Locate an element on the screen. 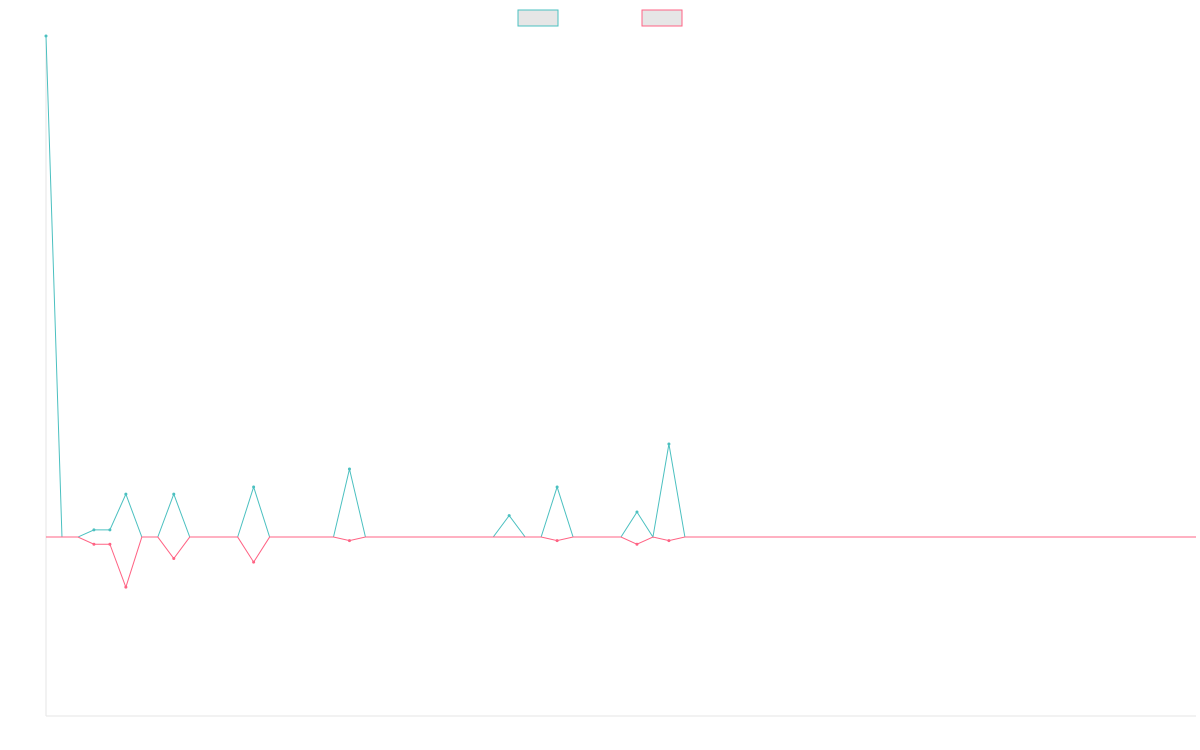 The height and width of the screenshot is (750, 1200). legend is located at coordinates (600, 18).